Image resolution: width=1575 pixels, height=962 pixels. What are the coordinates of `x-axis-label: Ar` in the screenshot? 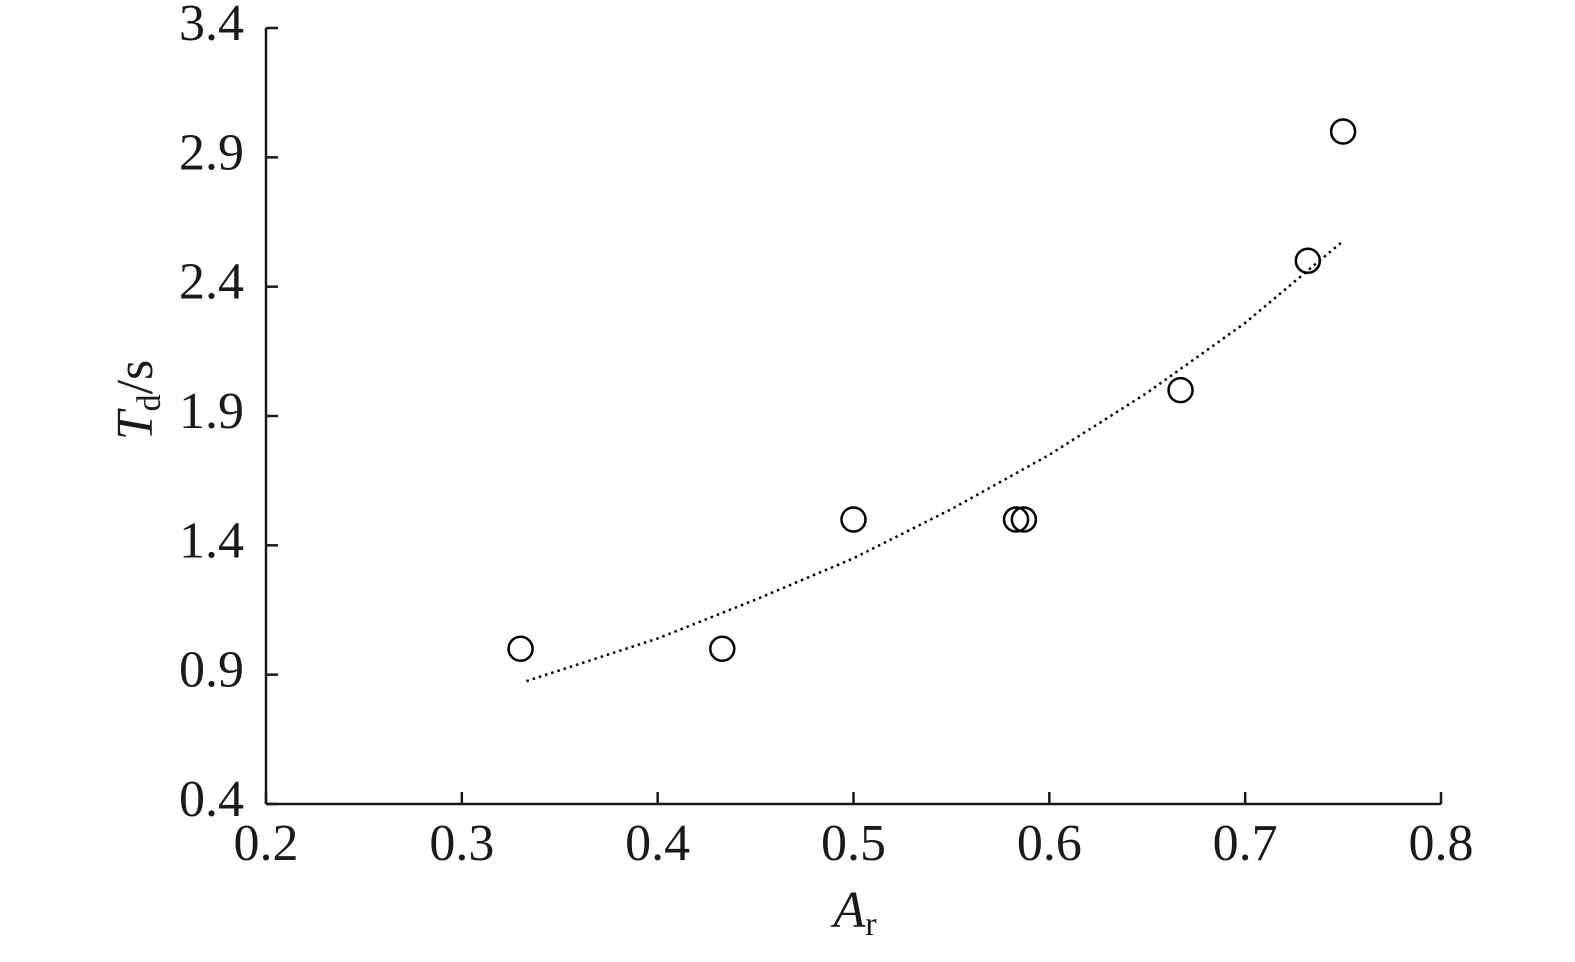 It's located at (853, 912).